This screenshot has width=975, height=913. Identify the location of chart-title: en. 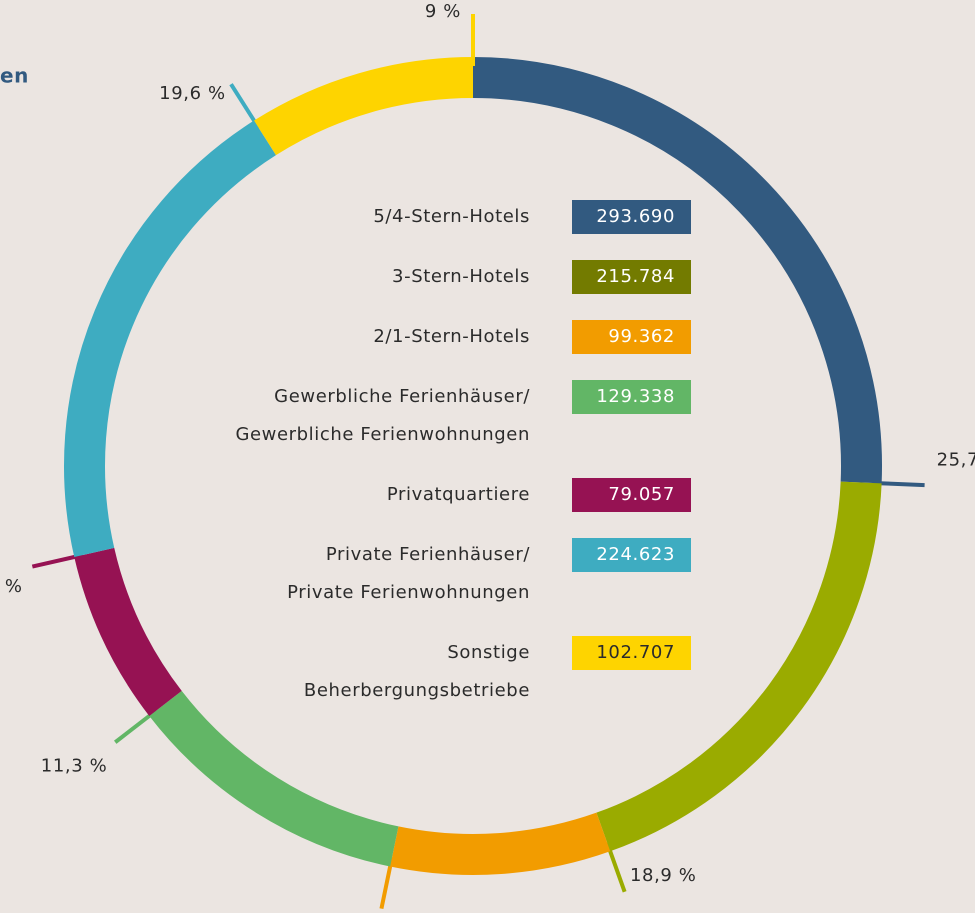
(14, 76).